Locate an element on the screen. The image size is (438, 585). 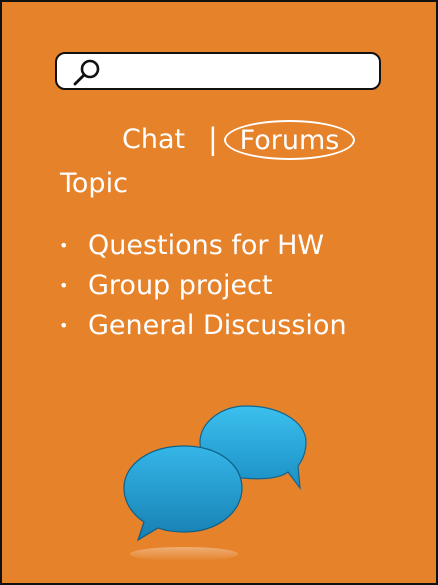
topic-item-questions-for-hw: • Questions for HW is located at coordinates (201, 248).